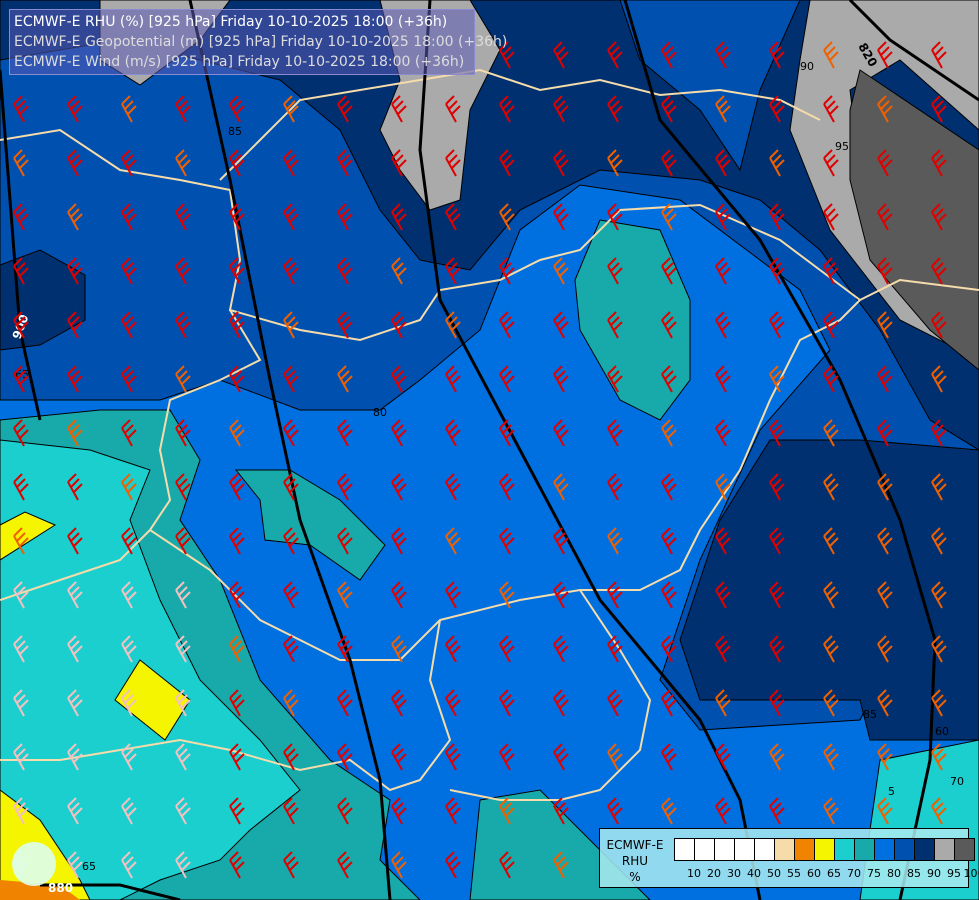 This screenshot has height=900, width=979. What do you see at coordinates (774, 873) in the screenshot?
I see `legend-tick-label: 50` at bounding box center [774, 873].